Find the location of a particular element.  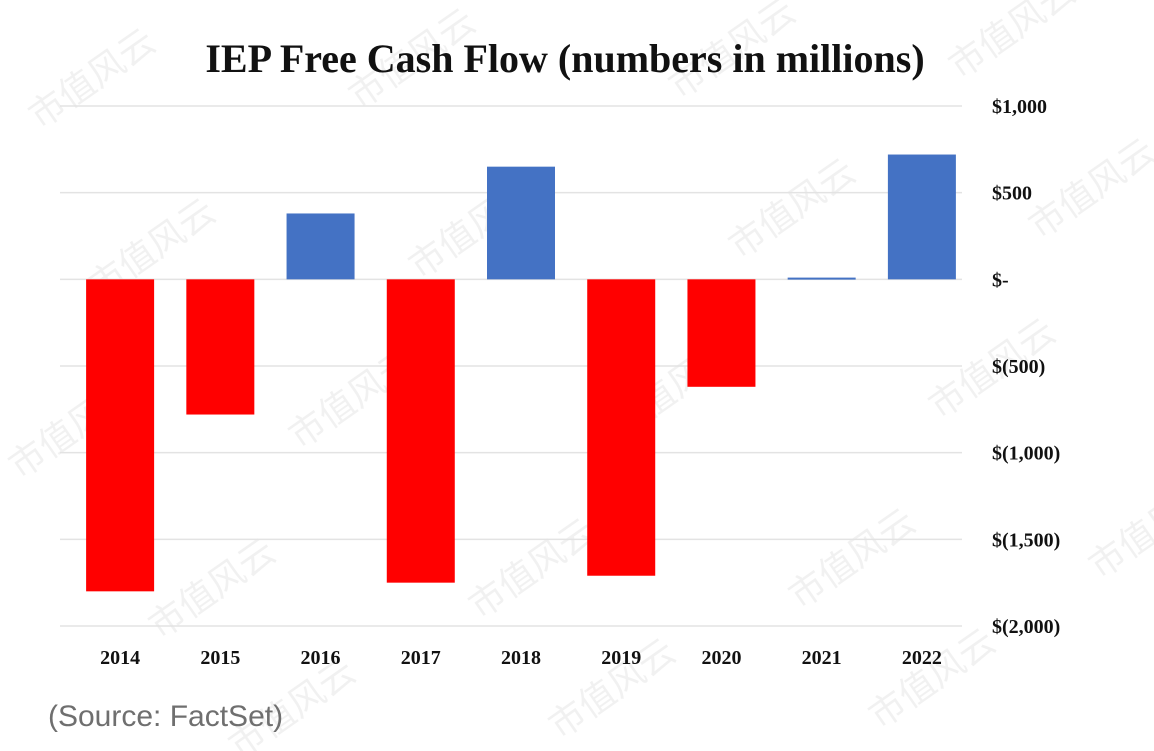

y-tick-label: $(500) is located at coordinates (1018, 367).